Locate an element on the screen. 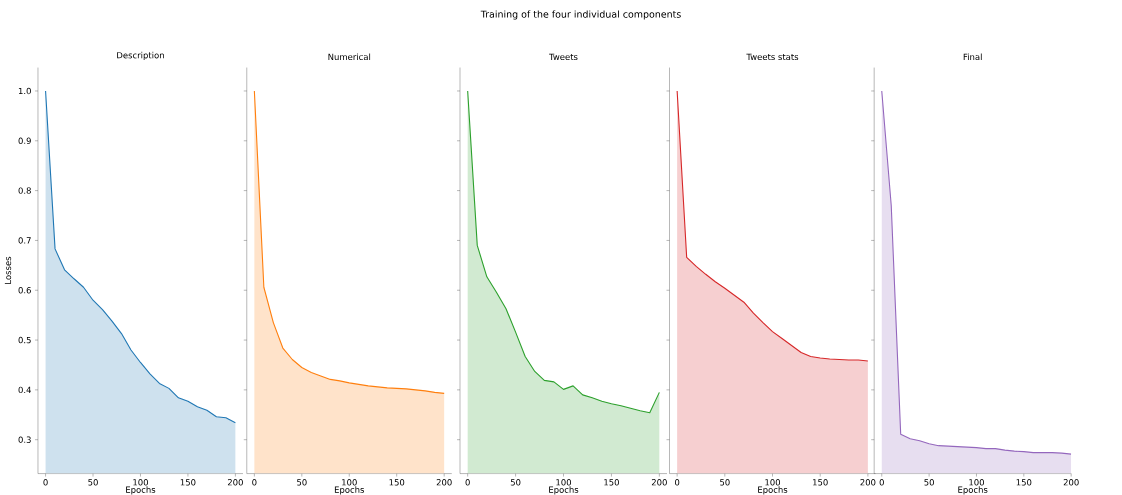 This screenshot has width=1122, height=495. chart-title: Tweets stats is located at coordinates (772, 57).